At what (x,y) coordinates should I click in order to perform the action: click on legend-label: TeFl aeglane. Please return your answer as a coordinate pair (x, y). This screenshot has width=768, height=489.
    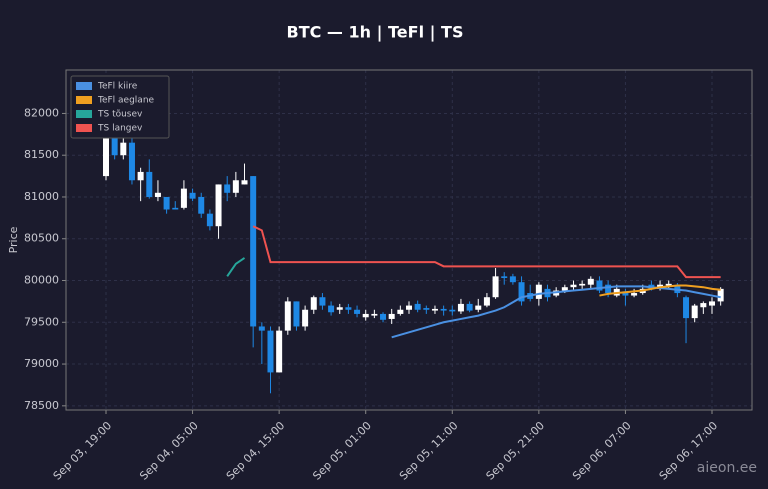
    Looking at the image, I should click on (126, 101).